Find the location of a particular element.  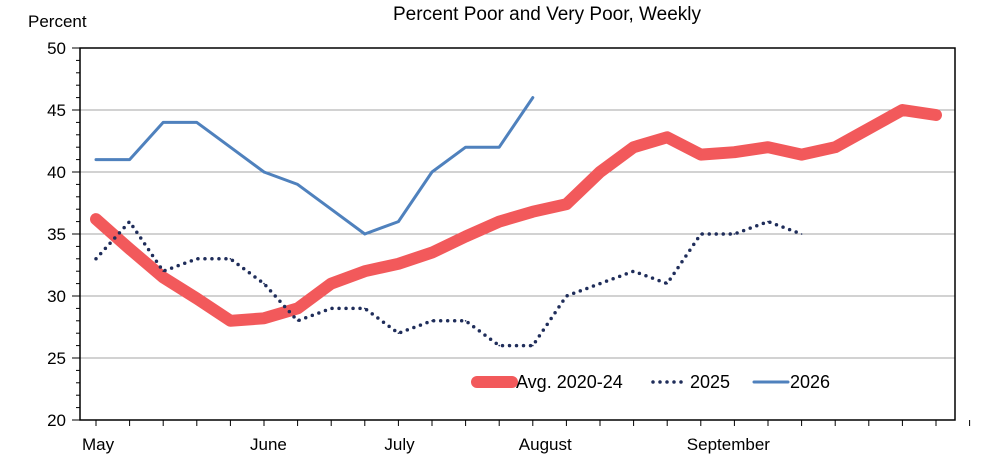

y-axis-label: Percent is located at coordinates (57, 21).